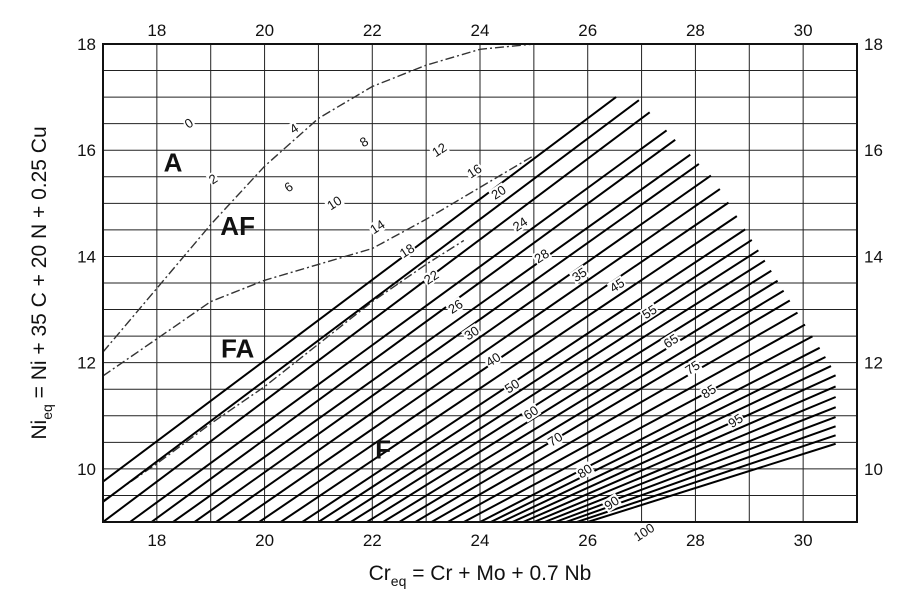 This screenshot has height=594, width=899. What do you see at coordinates (455, 306) in the screenshot?
I see `contour-label: 26` at bounding box center [455, 306].